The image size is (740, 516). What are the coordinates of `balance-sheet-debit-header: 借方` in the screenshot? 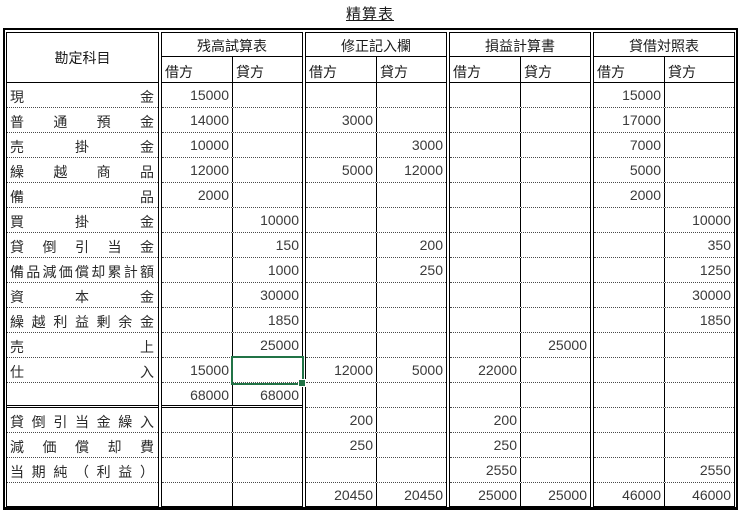 It's located at (629, 69).